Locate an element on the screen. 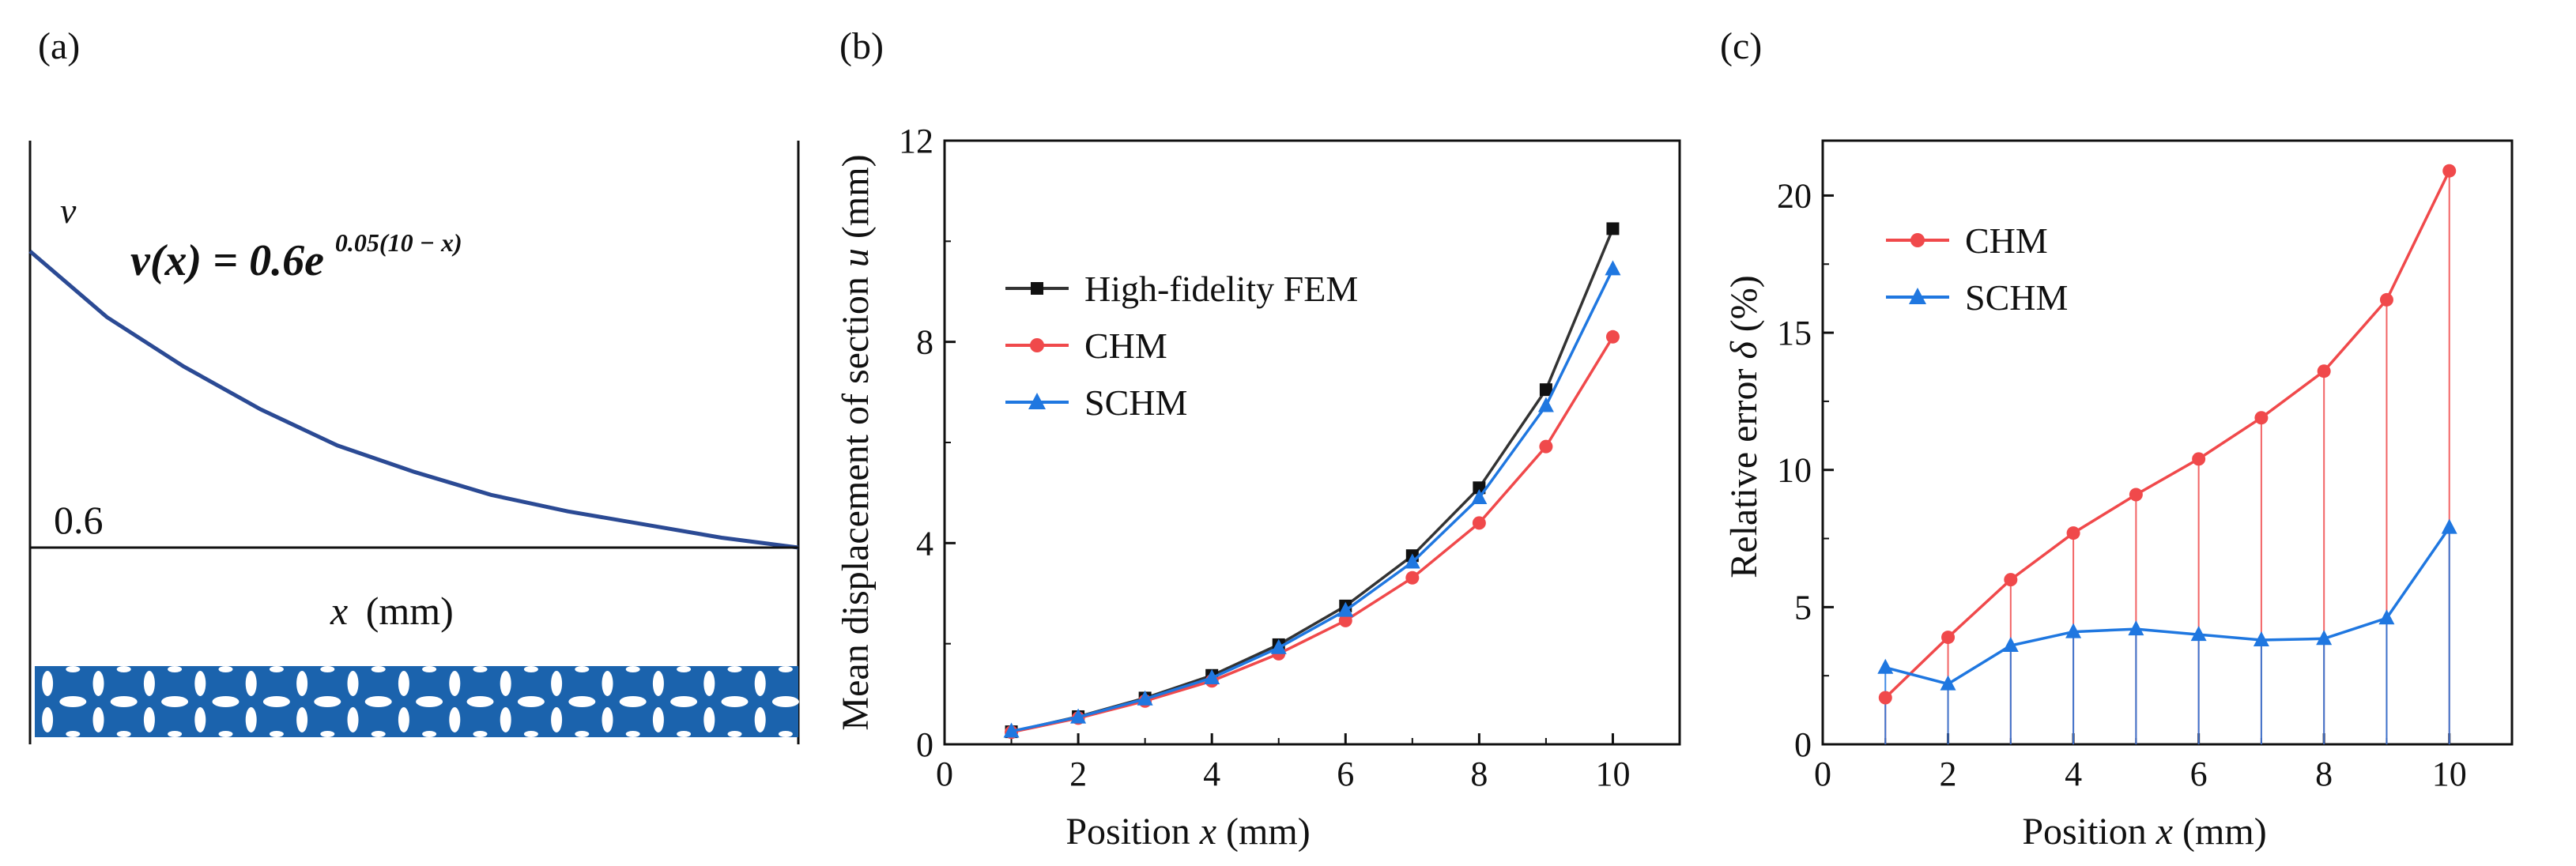 The width and height of the screenshot is (2576, 866). series-line-schm is located at coordinates (1313, 500).